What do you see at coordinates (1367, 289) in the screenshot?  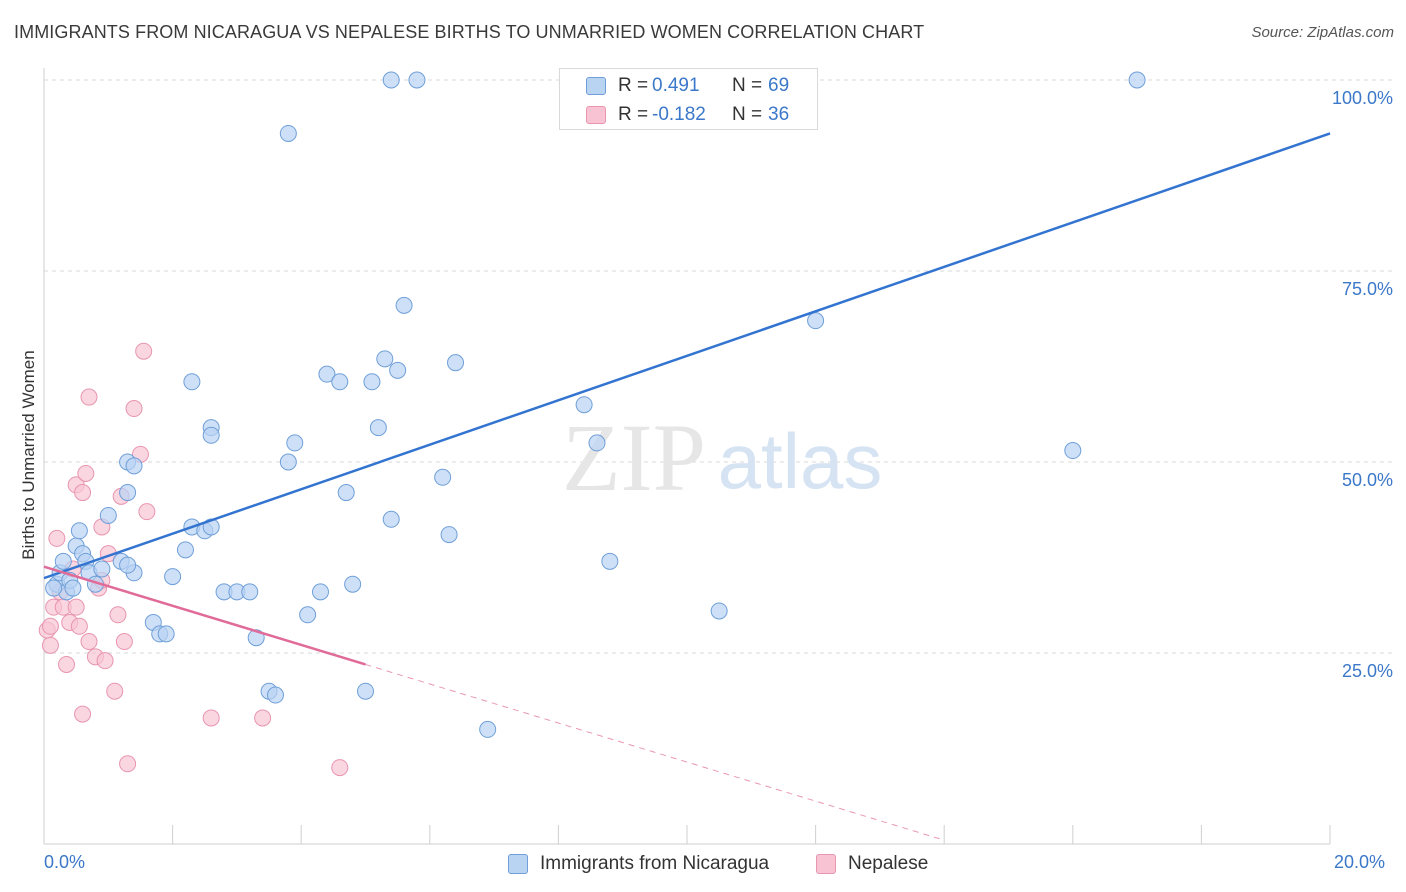 I see `y-tick-label: 75.0%` at bounding box center [1367, 289].